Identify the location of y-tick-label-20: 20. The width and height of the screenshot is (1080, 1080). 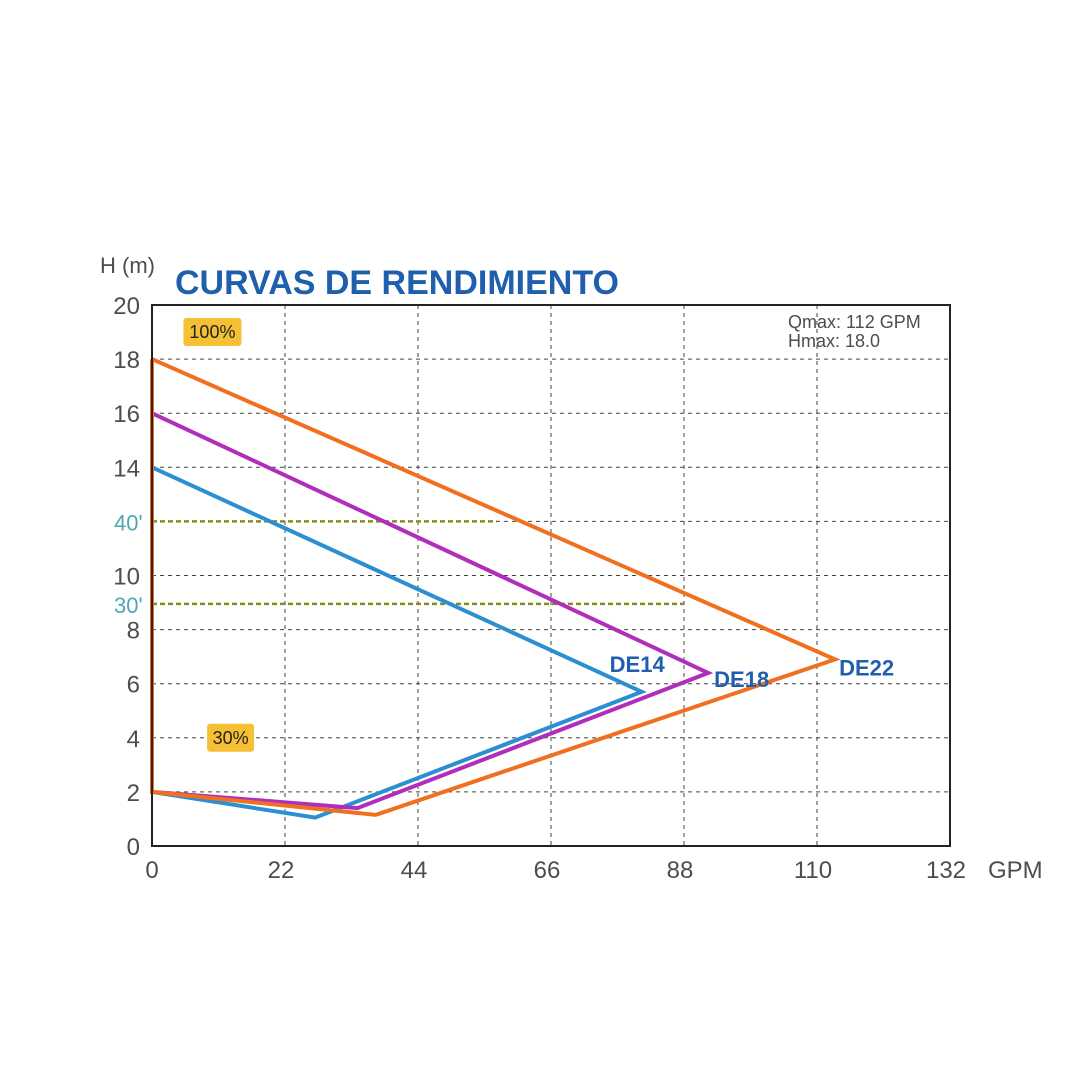
(126, 306).